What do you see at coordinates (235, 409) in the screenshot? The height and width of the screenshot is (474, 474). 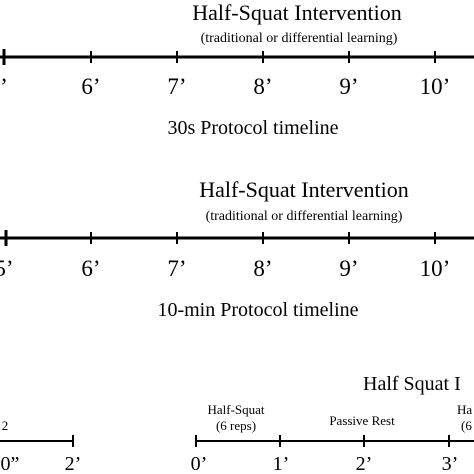 I see `panel-3-segment-label: Half-Squat` at bounding box center [235, 409].